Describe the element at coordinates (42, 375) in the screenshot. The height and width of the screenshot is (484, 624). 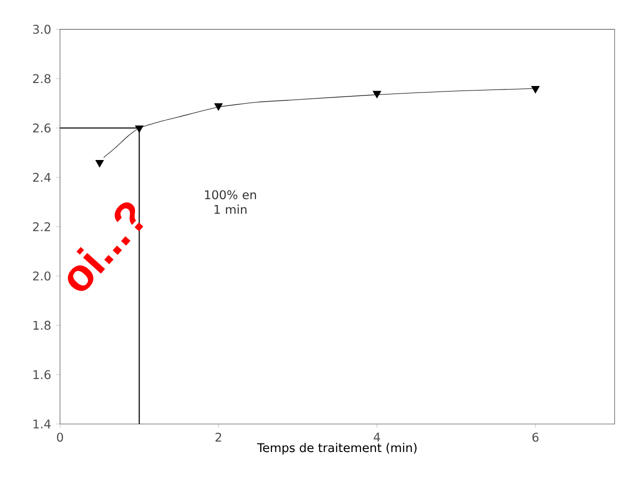
I see `y-tick-label: 1.6` at that location.